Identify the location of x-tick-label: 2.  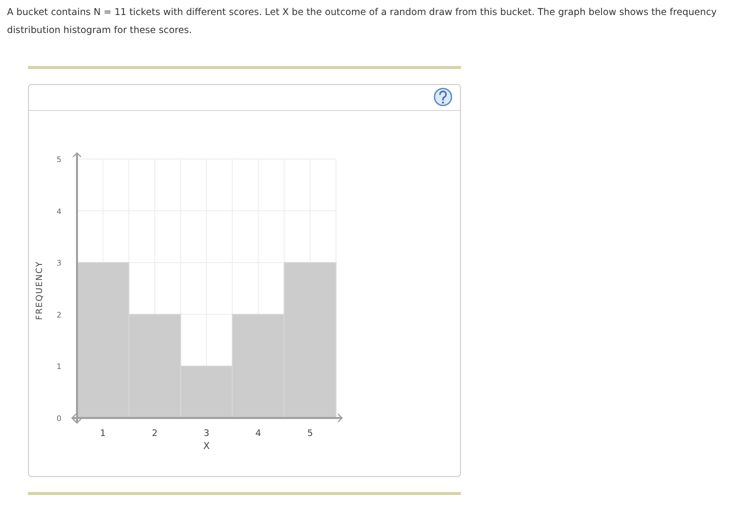
(155, 434).